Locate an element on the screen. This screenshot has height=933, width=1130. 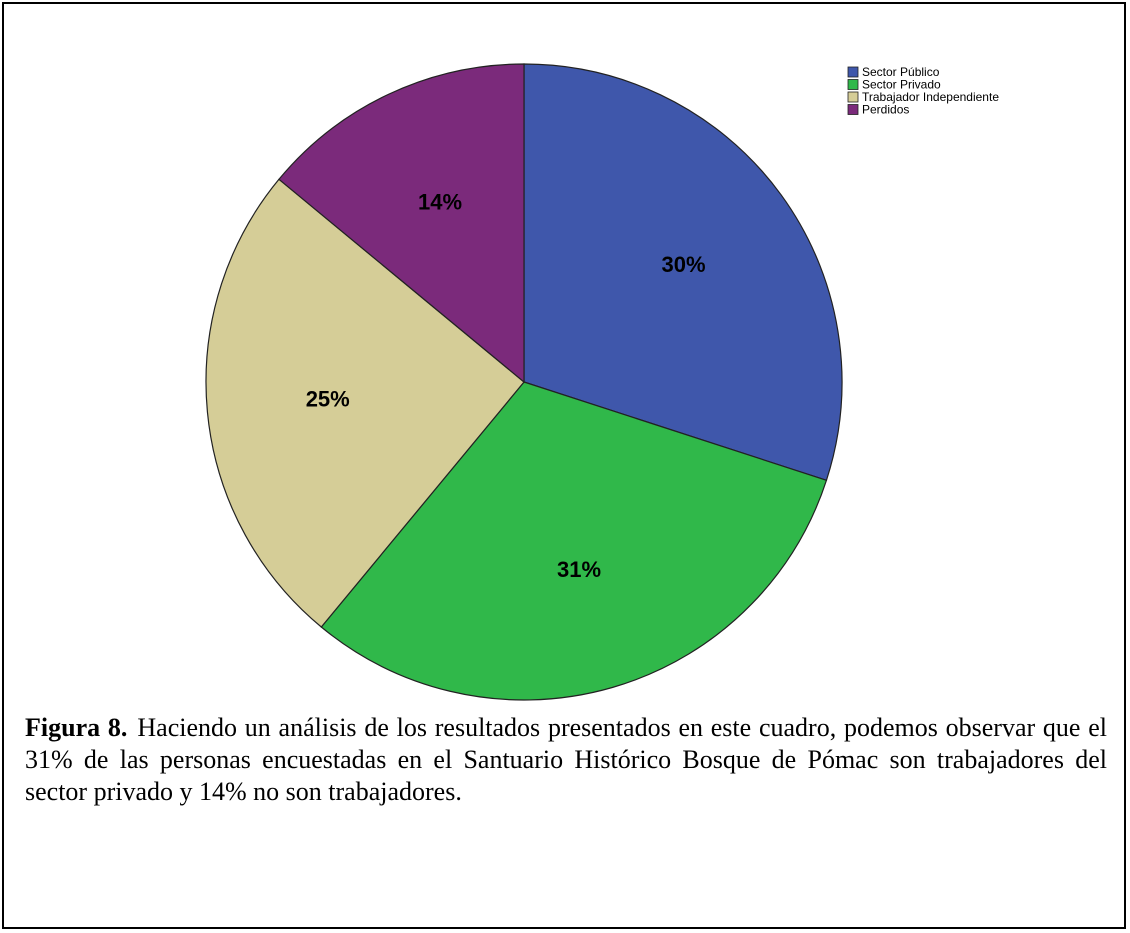
value-label: 31% is located at coordinates (579, 569).